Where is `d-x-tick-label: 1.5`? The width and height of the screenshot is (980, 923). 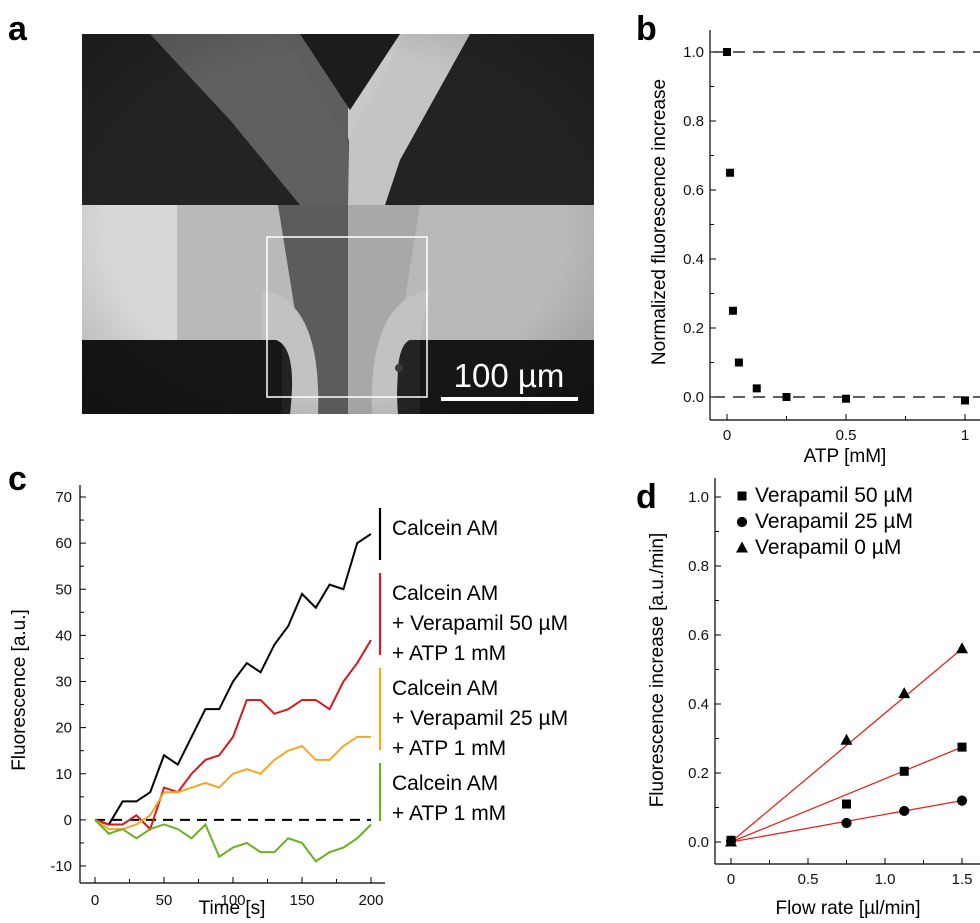 d-x-tick-label: 1.5 is located at coordinates (962, 879).